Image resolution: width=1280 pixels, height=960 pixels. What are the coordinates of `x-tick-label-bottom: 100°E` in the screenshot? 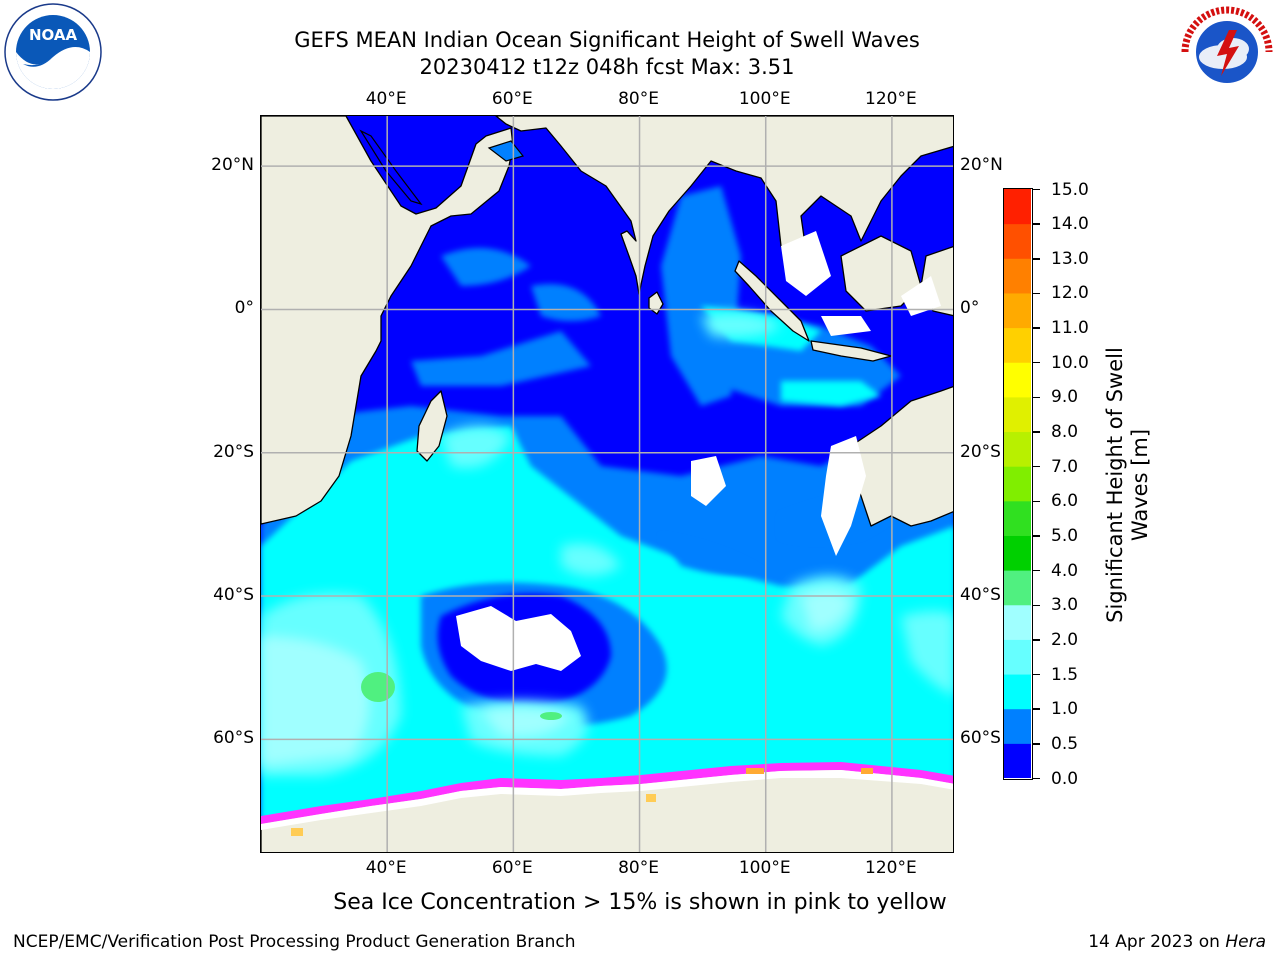 It's located at (764, 868).